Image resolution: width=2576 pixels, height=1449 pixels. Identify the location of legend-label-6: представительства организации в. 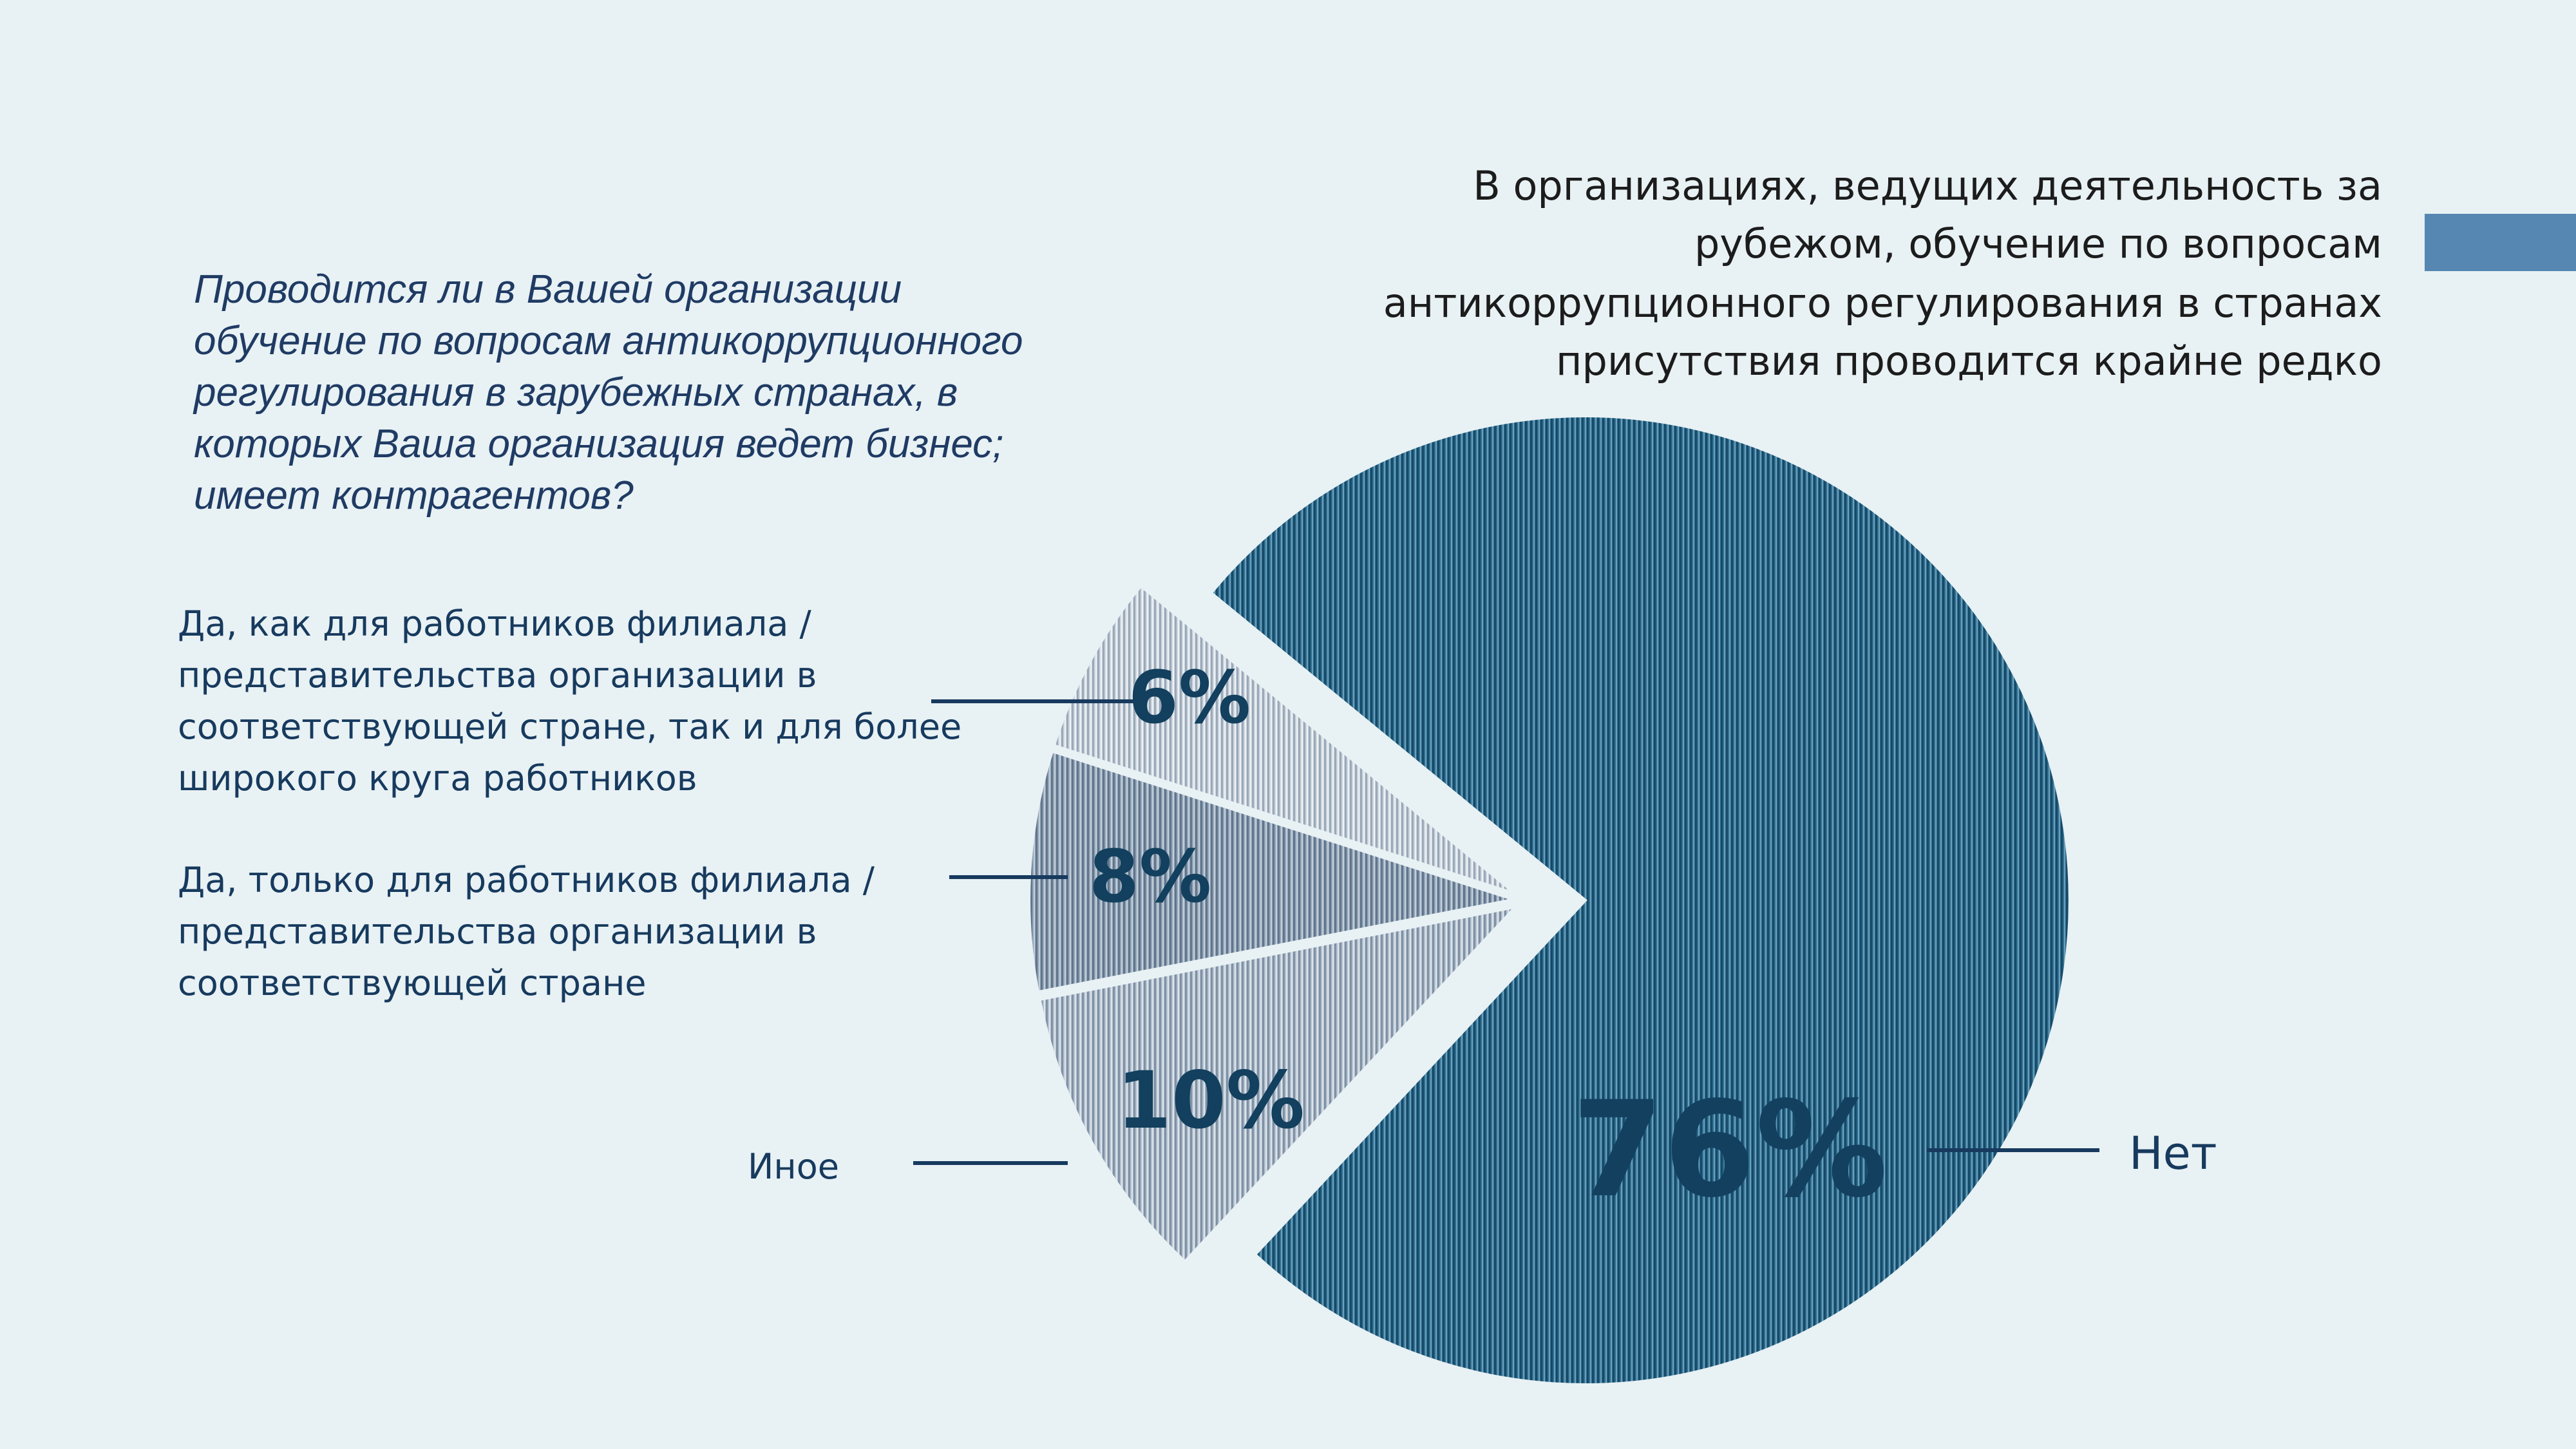
(497, 676).